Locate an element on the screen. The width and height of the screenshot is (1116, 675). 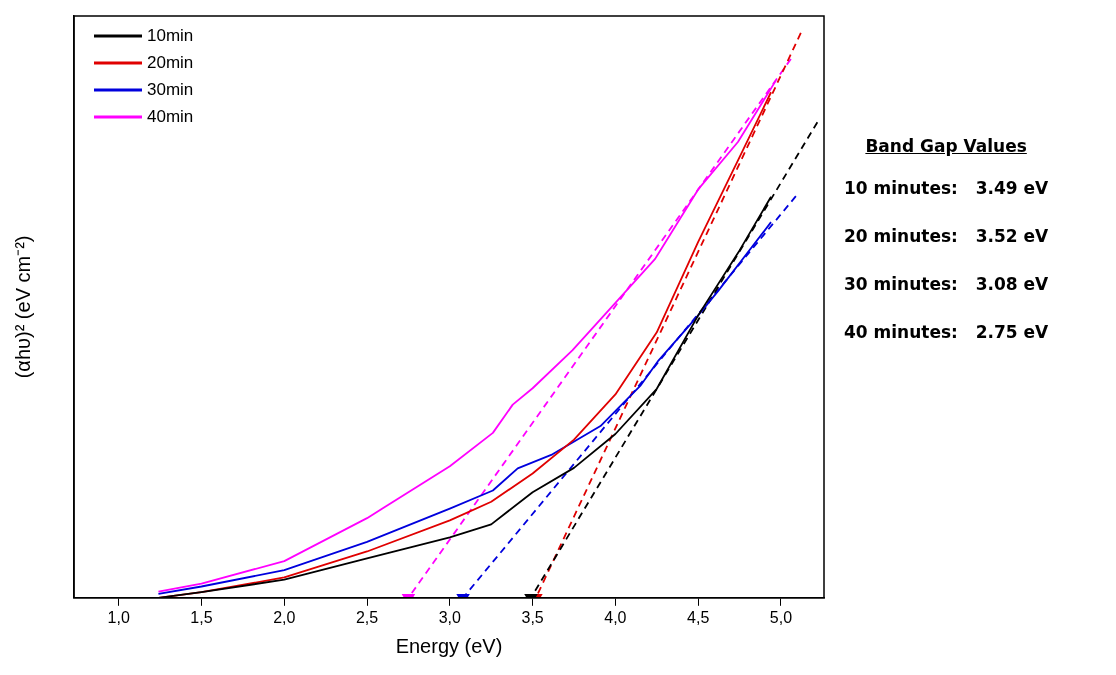
legend-label: 40min is located at coordinates (170, 116).